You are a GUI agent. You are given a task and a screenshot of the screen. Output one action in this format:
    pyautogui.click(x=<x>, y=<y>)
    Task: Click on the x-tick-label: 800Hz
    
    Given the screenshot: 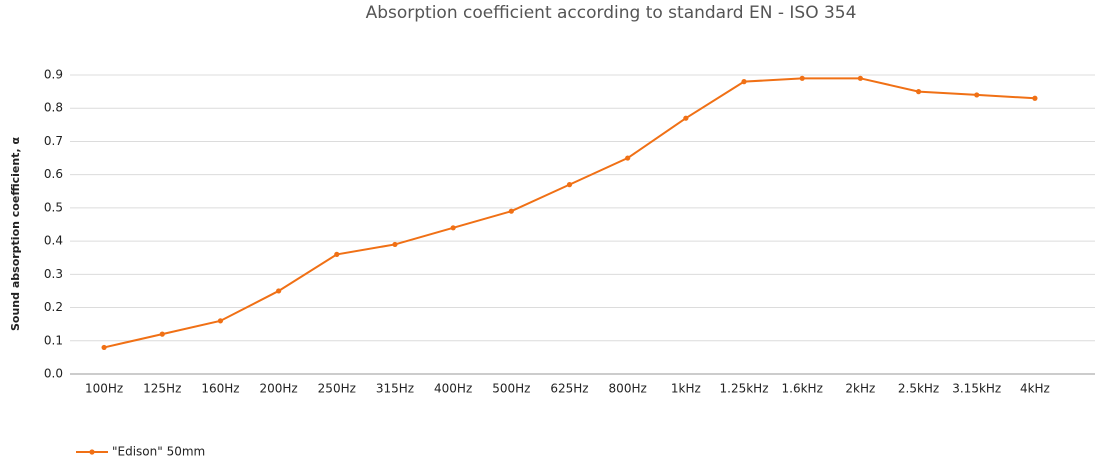 What is the action you would take?
    pyautogui.click(x=628, y=389)
    